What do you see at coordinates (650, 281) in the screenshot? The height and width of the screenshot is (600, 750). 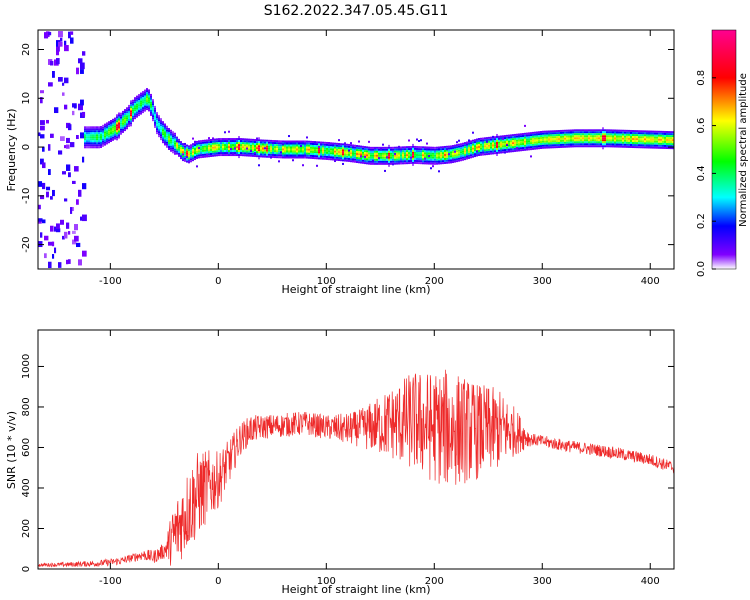 I see `spectrogram-x-tick-label: 400` at bounding box center [650, 281].